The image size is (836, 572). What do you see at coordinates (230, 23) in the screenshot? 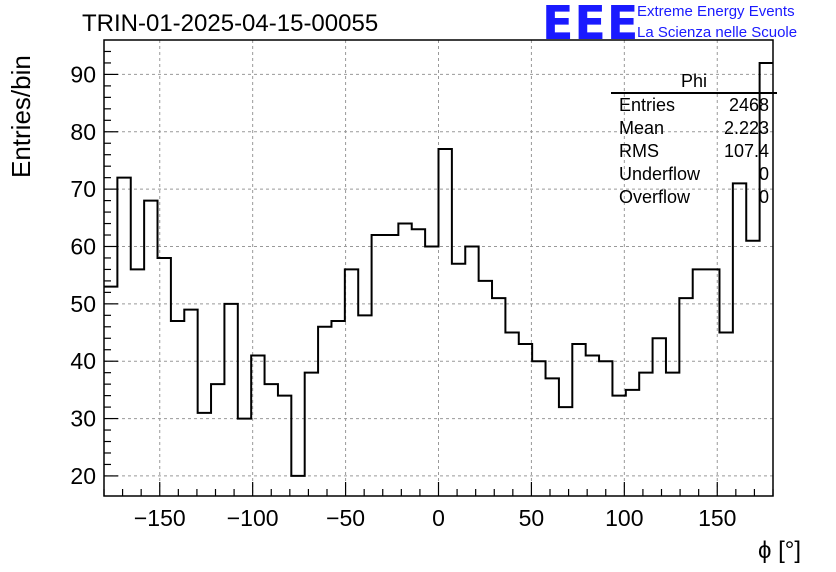
I see `chart-title: TRIN-01-2025-04-15-00055` at bounding box center [230, 23].